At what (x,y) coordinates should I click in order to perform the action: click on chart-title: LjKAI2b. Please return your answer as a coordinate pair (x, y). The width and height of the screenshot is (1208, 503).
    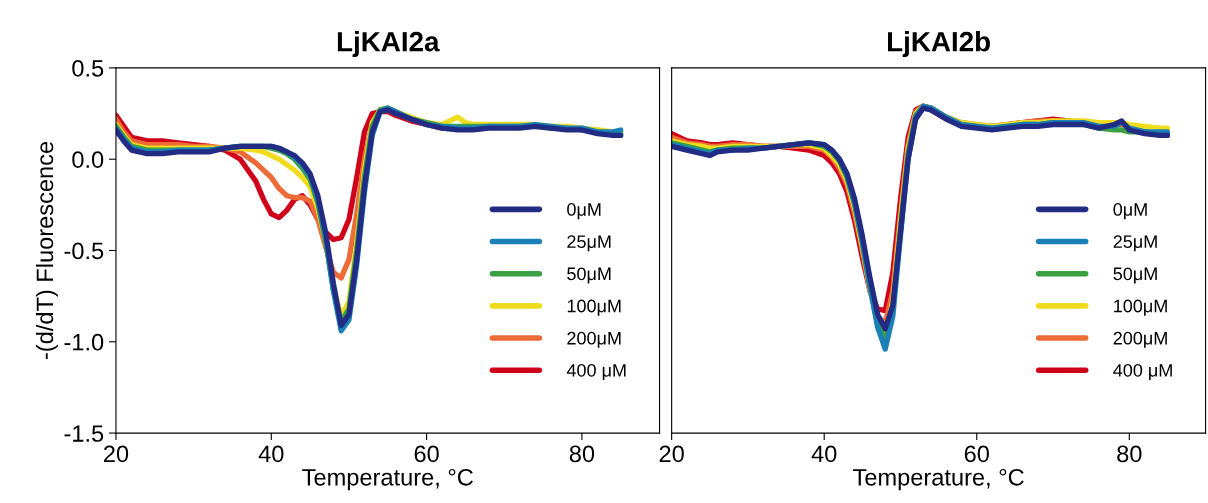
    Looking at the image, I should click on (939, 44).